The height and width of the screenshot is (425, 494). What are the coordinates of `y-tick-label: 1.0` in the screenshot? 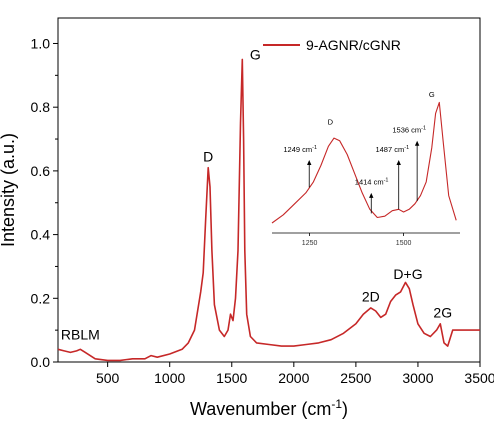 It's located at (41, 43).